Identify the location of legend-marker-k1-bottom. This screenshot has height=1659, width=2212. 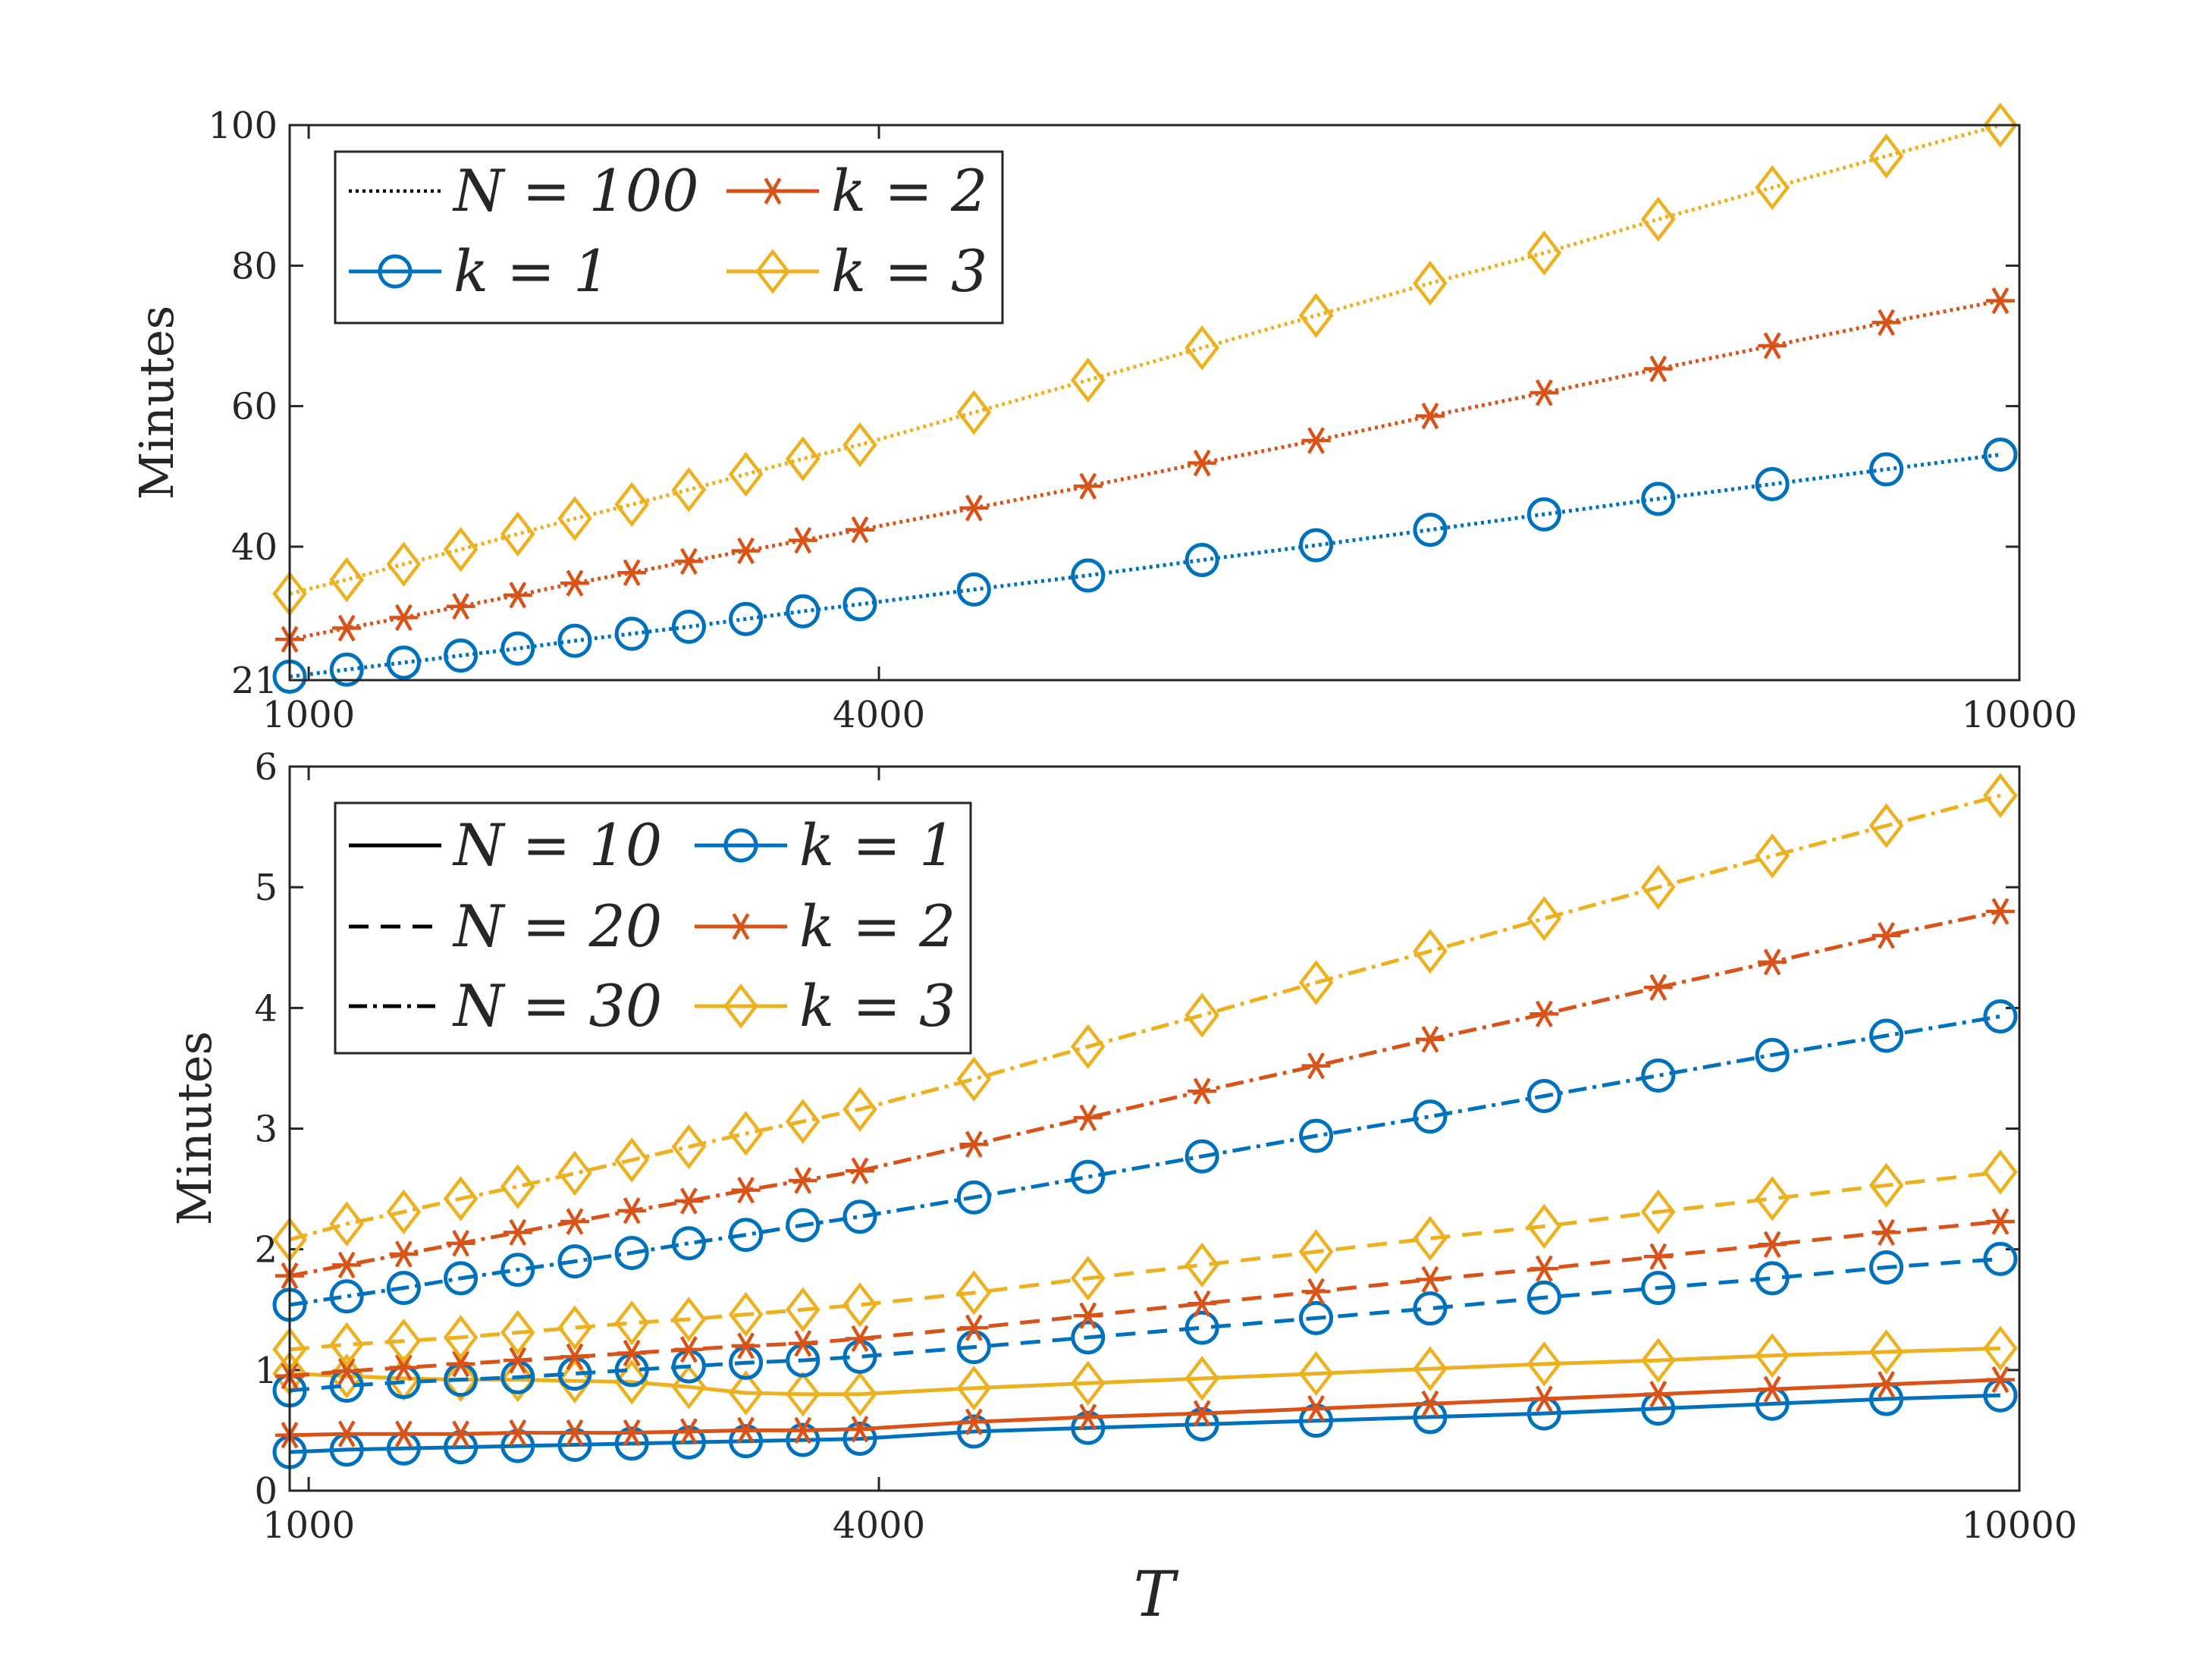
(740, 846).